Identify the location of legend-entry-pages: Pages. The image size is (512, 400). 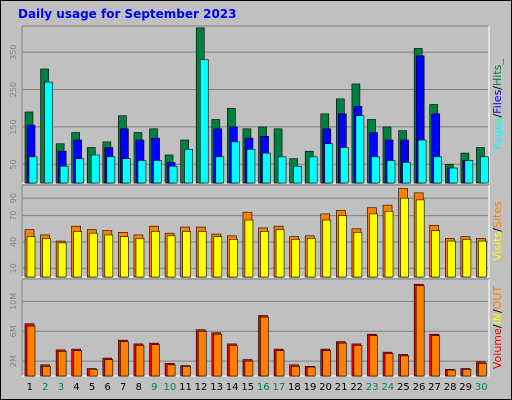
(497, 133).